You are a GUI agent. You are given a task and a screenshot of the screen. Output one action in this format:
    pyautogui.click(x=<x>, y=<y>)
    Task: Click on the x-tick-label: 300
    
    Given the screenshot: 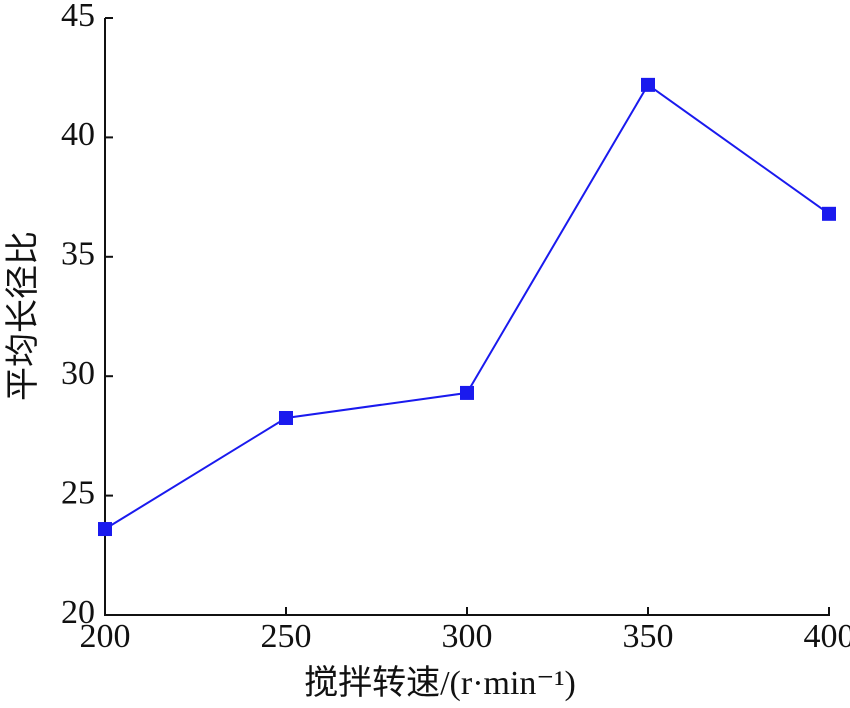 What is the action you would take?
    pyautogui.click(x=467, y=636)
    